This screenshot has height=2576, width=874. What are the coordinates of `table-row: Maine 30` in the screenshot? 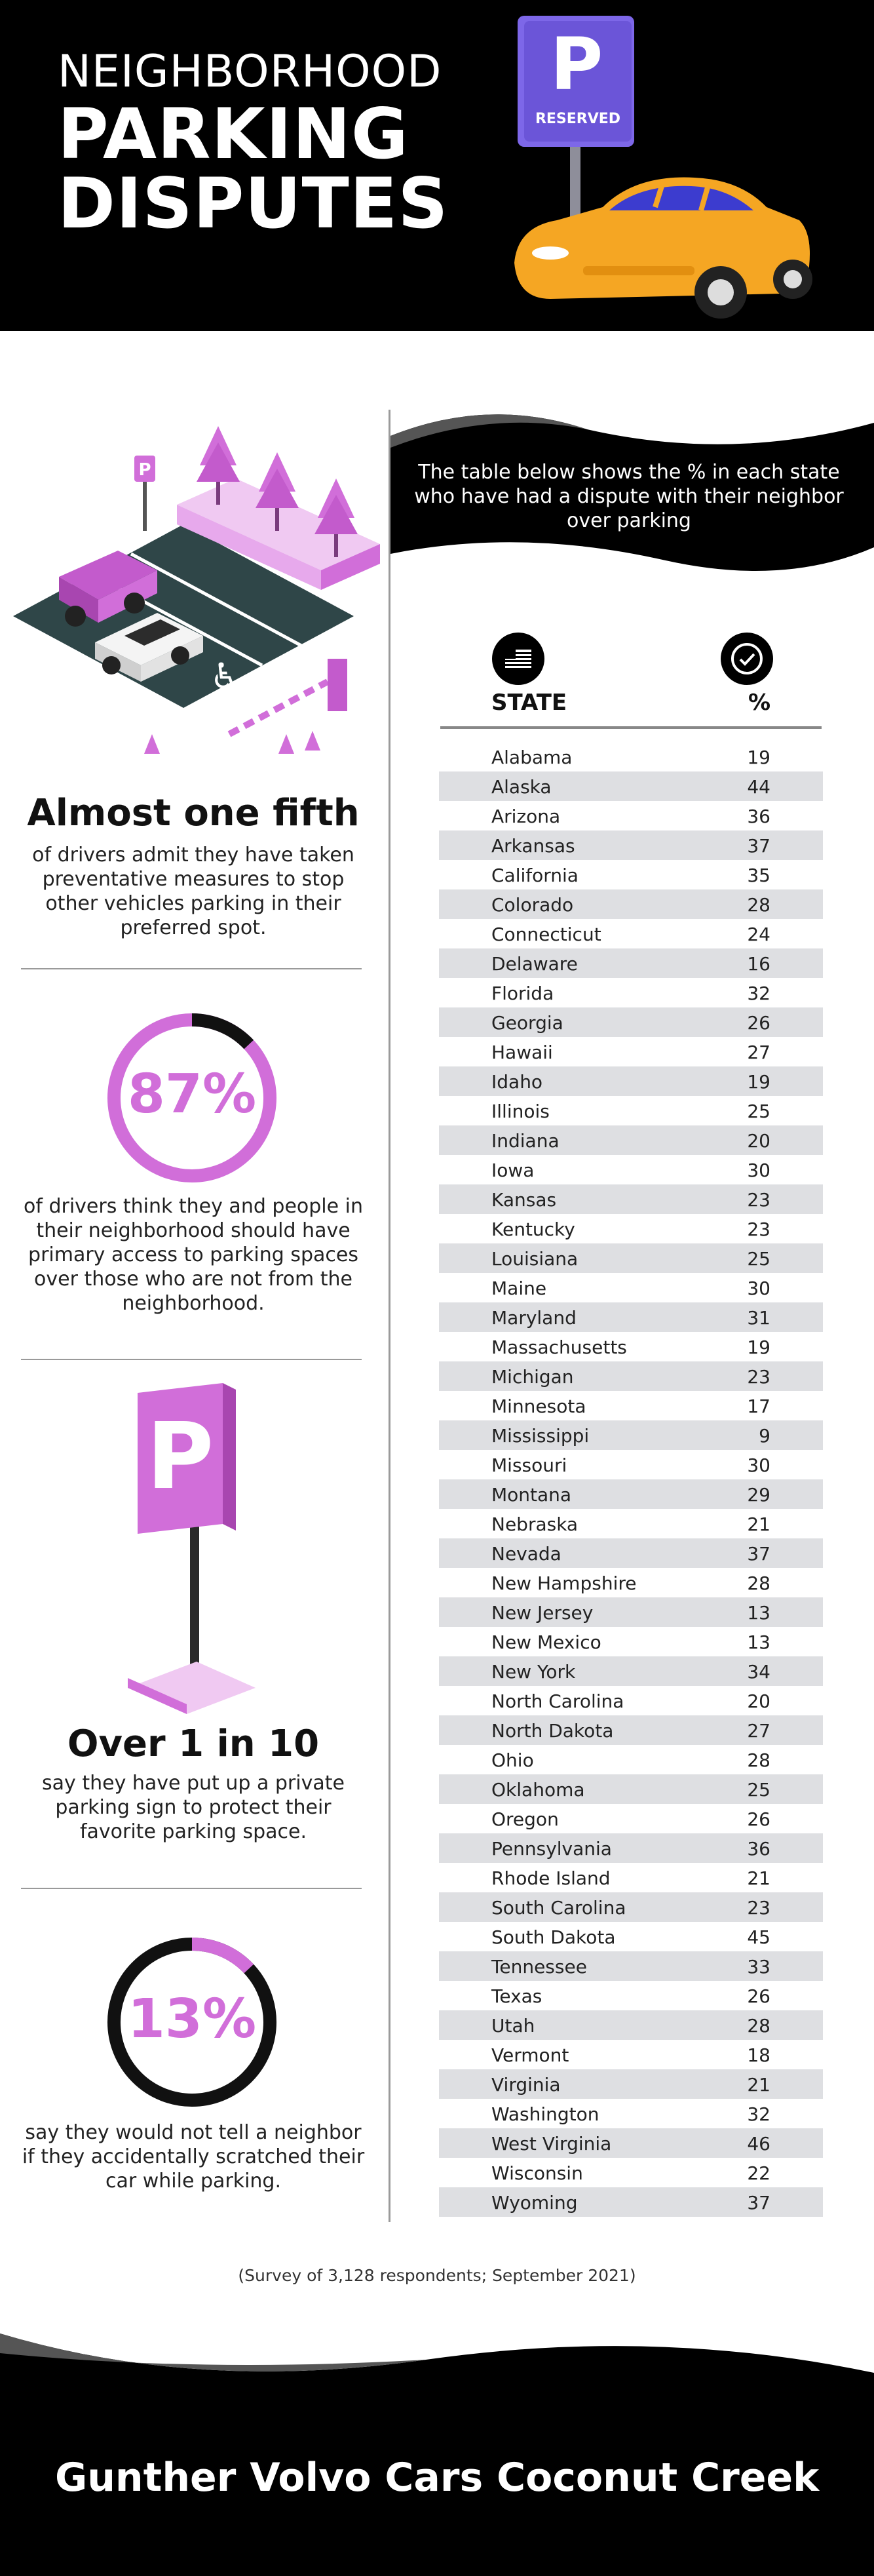 It's located at (631, 1287).